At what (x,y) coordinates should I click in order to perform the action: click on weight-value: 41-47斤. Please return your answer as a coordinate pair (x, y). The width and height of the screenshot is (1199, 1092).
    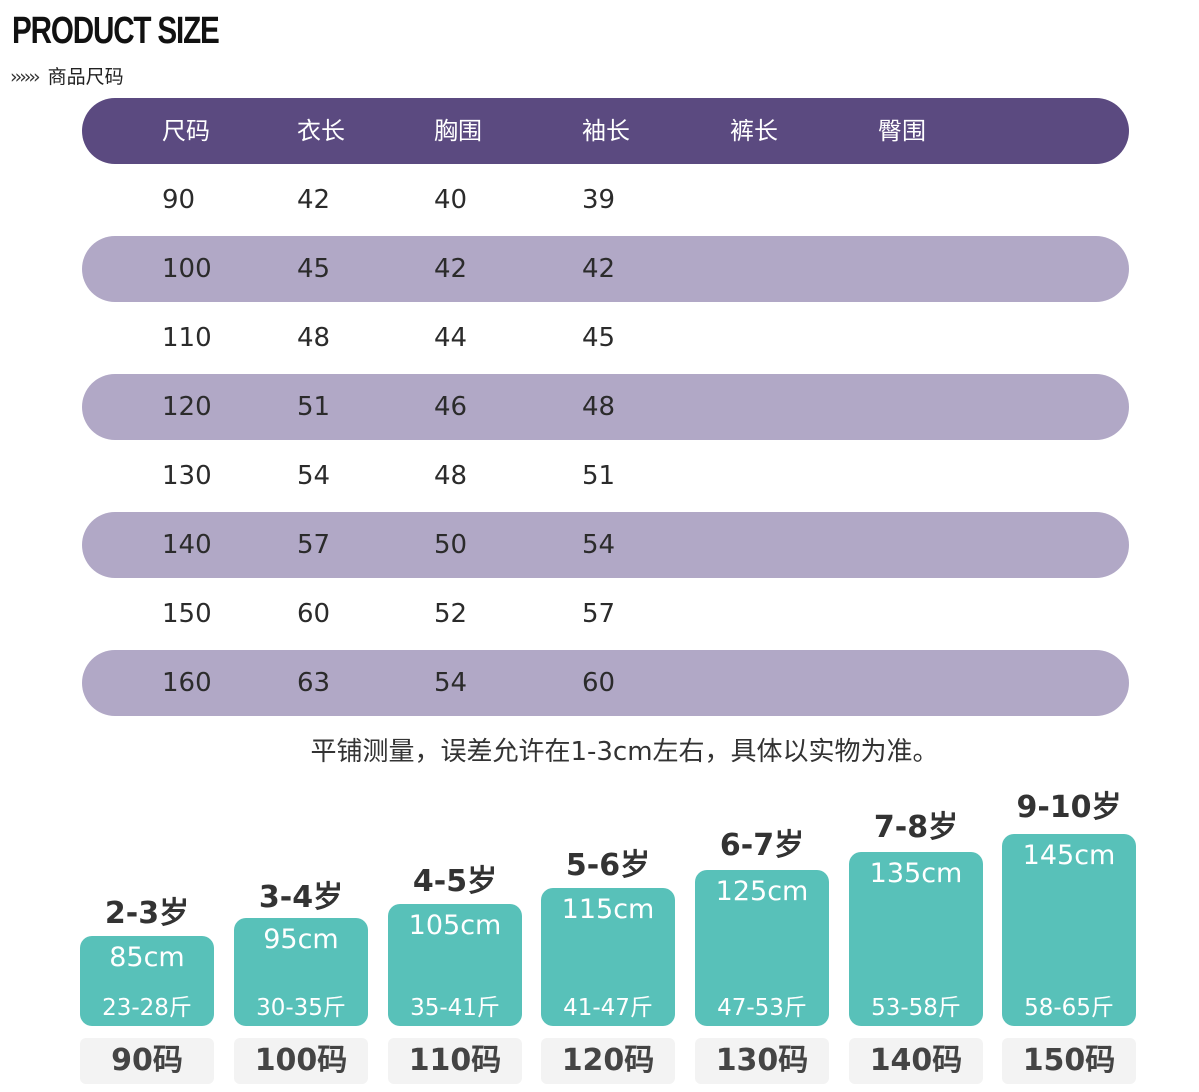
    Looking at the image, I should click on (608, 1008).